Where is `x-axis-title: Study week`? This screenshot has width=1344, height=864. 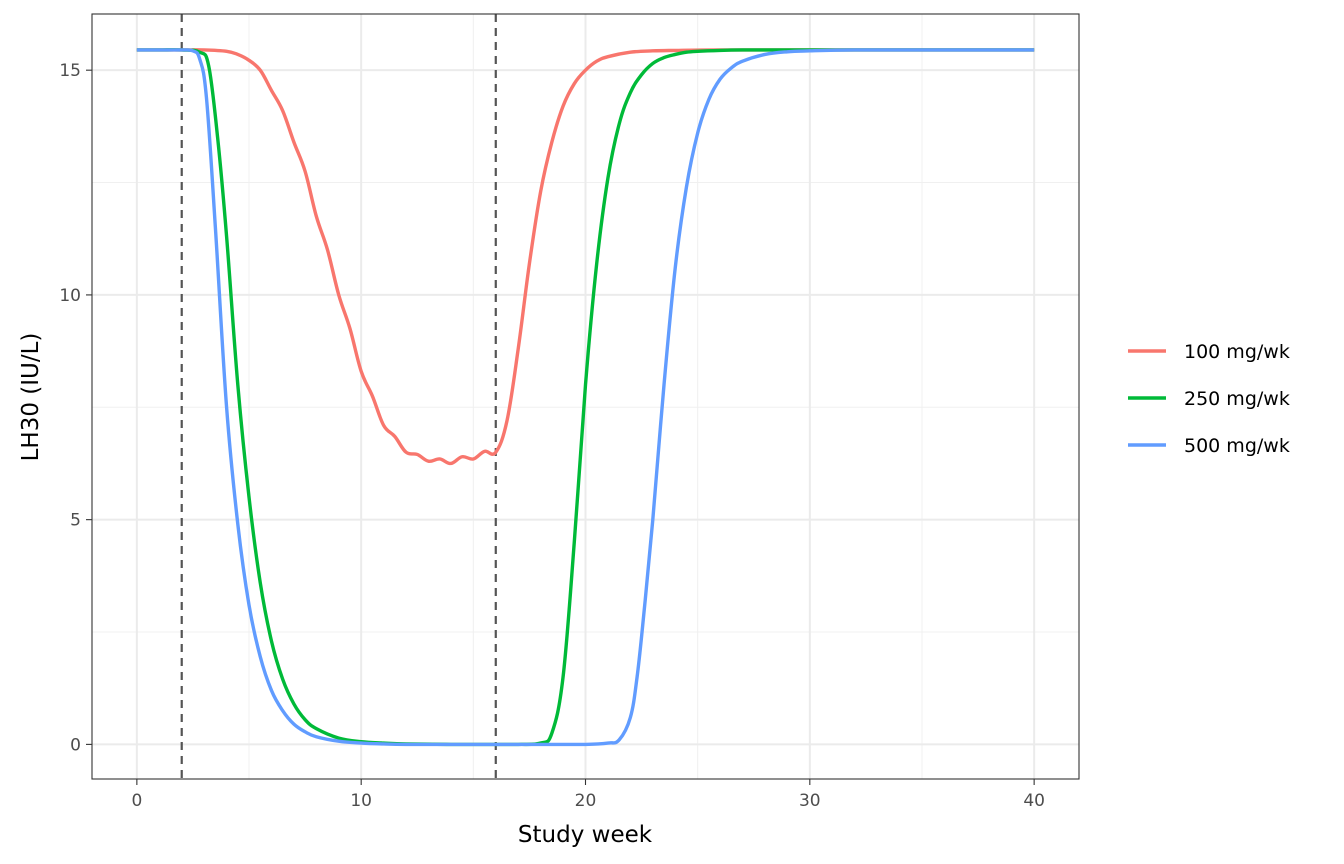 x-axis-title: Study week is located at coordinates (585, 835).